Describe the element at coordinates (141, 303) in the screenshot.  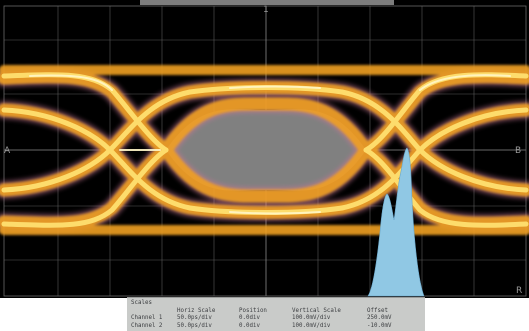
I see `scales-title: Scales` at that location.